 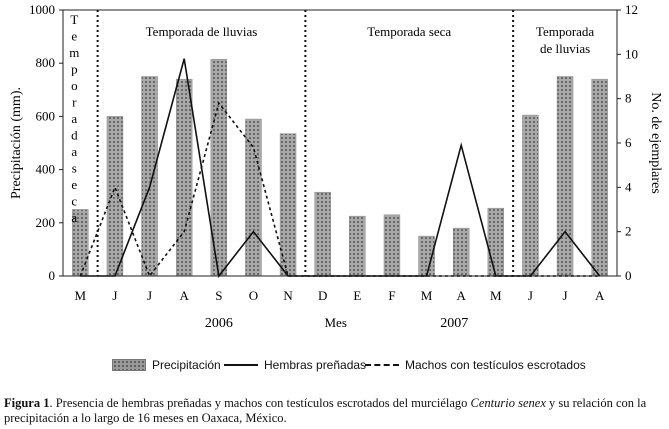 I want to click on x-tick-label: D, so click(x=322, y=295).